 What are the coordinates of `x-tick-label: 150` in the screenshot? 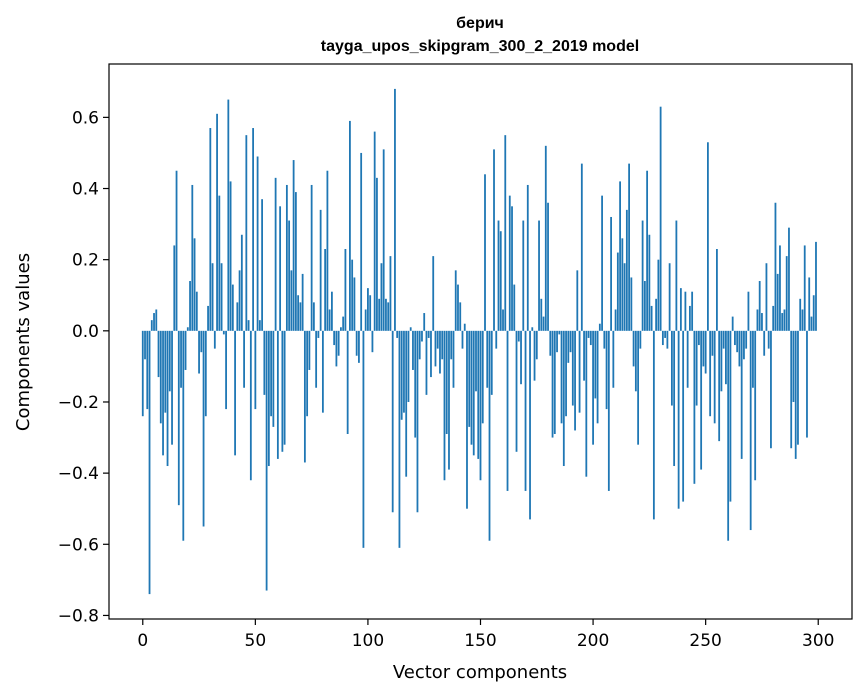 It's located at (480, 641).